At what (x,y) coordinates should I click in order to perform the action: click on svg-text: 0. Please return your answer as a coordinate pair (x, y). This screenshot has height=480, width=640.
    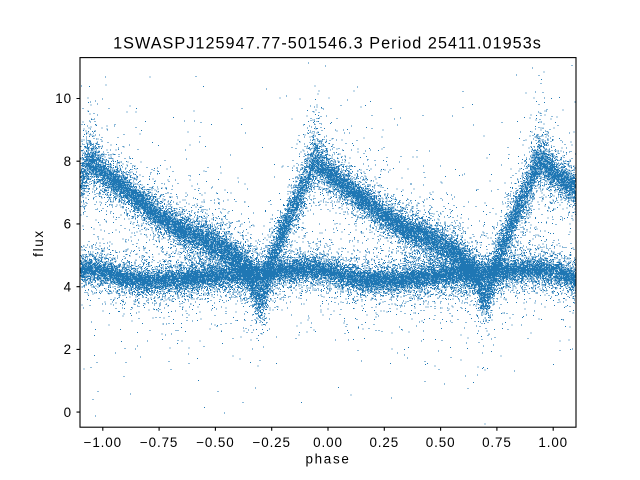
    Looking at the image, I should click on (68, 412).